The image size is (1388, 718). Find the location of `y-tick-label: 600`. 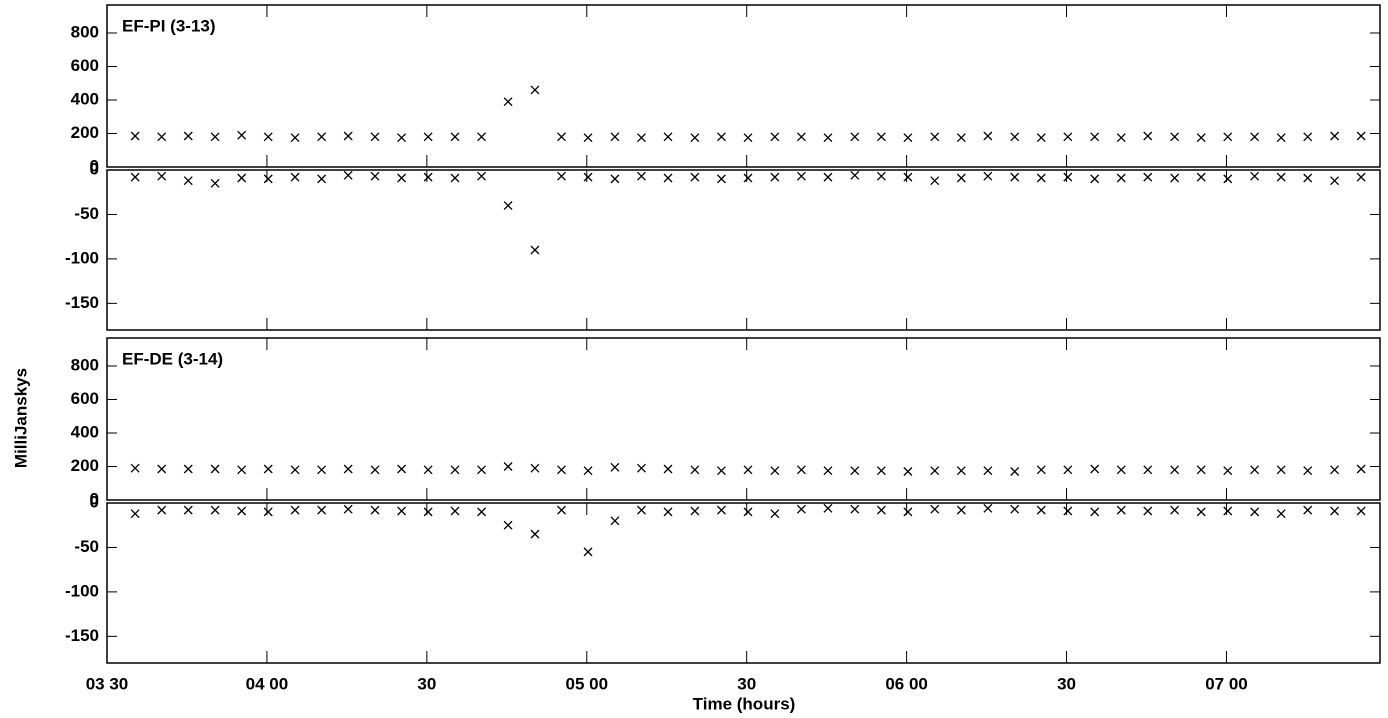

y-tick-label: 600 is located at coordinates (85, 398).